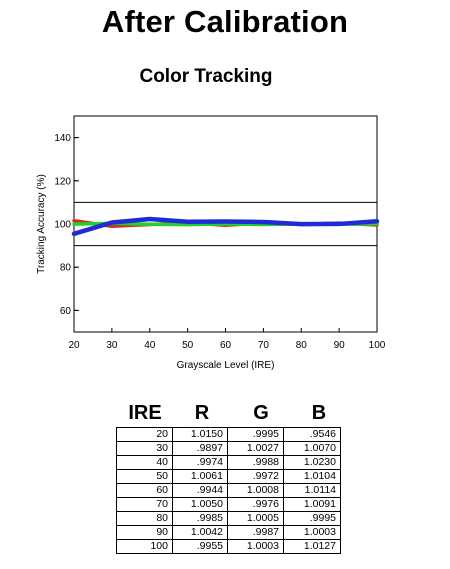 The image size is (450, 569). I want to click on table-row: 20 1.0150.9995.9546, so click(228, 434).